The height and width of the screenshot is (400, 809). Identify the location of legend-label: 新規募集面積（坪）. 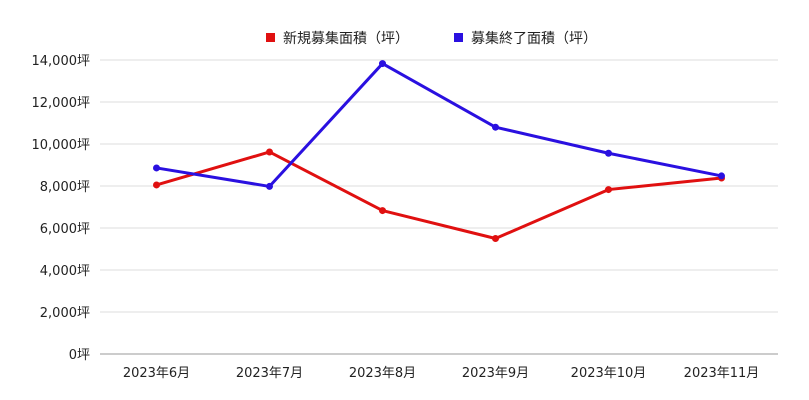
(346, 38).